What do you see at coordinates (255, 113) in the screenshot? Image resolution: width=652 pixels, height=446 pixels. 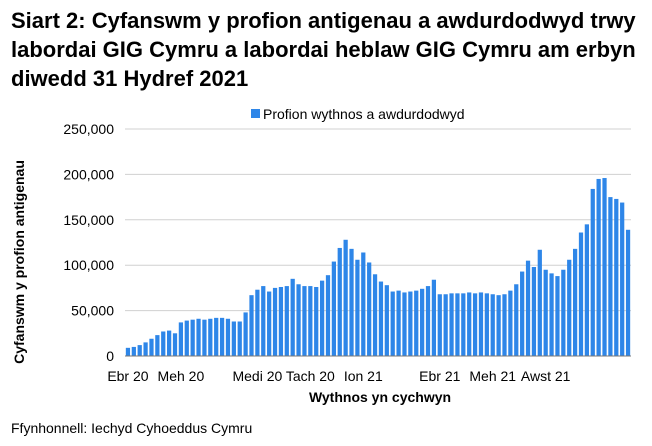 I see `legend-swatch` at bounding box center [255, 113].